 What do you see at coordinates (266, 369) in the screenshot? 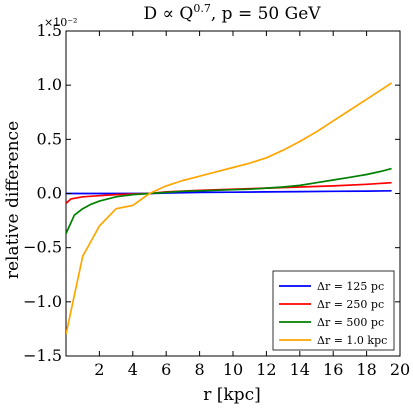
I see `x-tick-label: 12` at bounding box center [266, 369].